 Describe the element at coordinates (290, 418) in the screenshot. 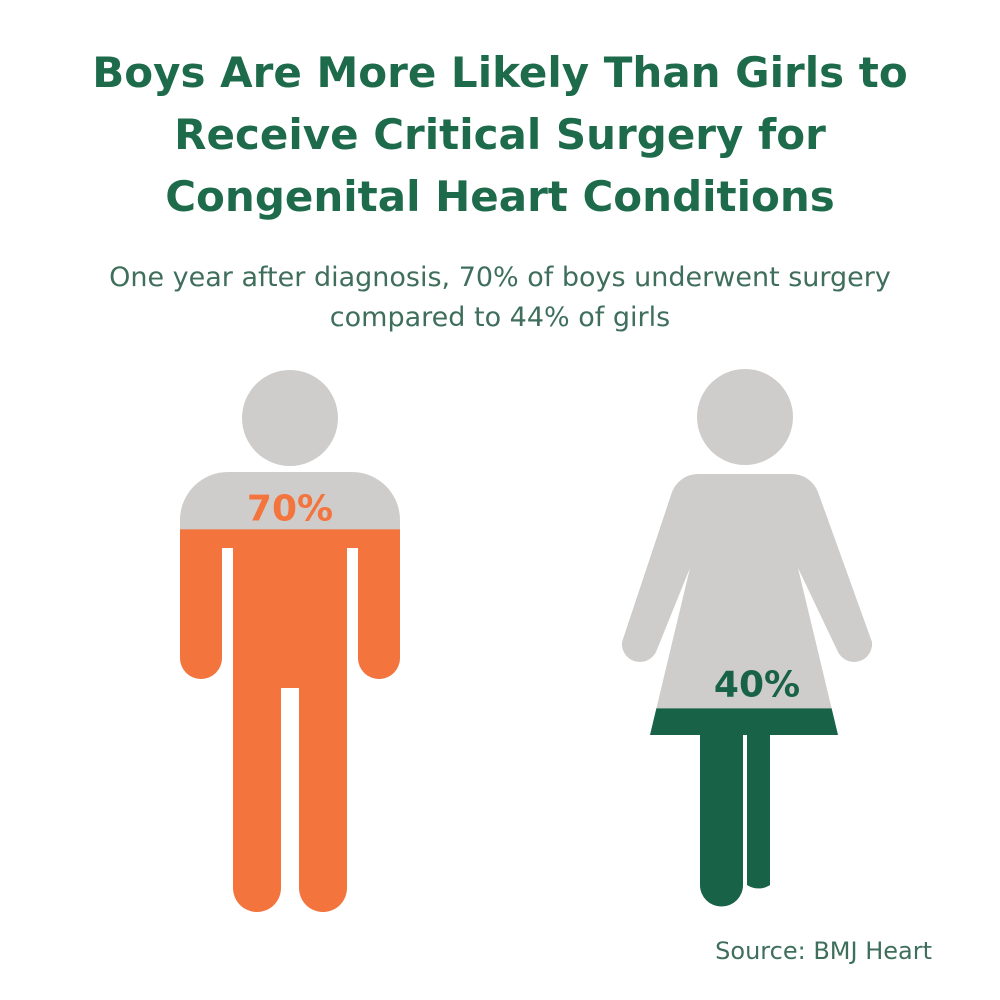

I see `boy-head-icon` at that location.